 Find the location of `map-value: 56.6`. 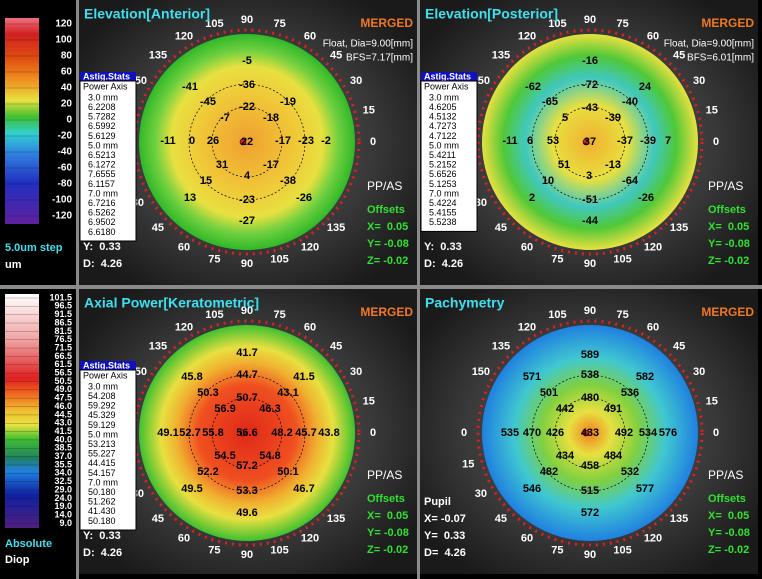

map-value: 56.6 is located at coordinates (246, 433).